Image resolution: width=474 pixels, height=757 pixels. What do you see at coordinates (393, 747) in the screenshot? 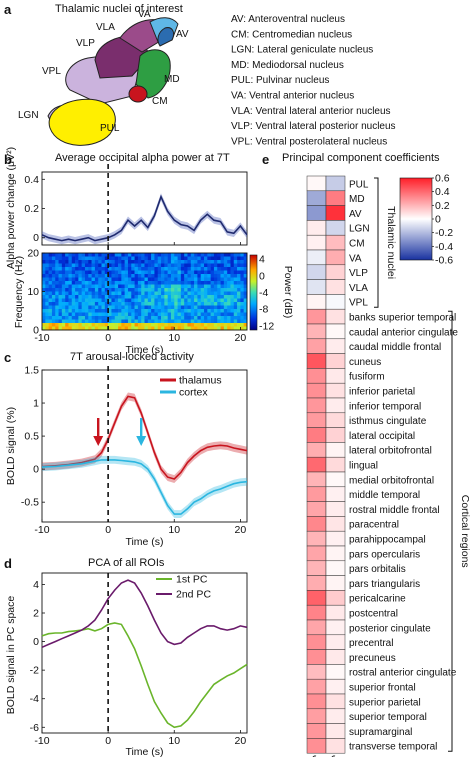
I see `row-label-38: transverse temporal` at bounding box center [393, 747].